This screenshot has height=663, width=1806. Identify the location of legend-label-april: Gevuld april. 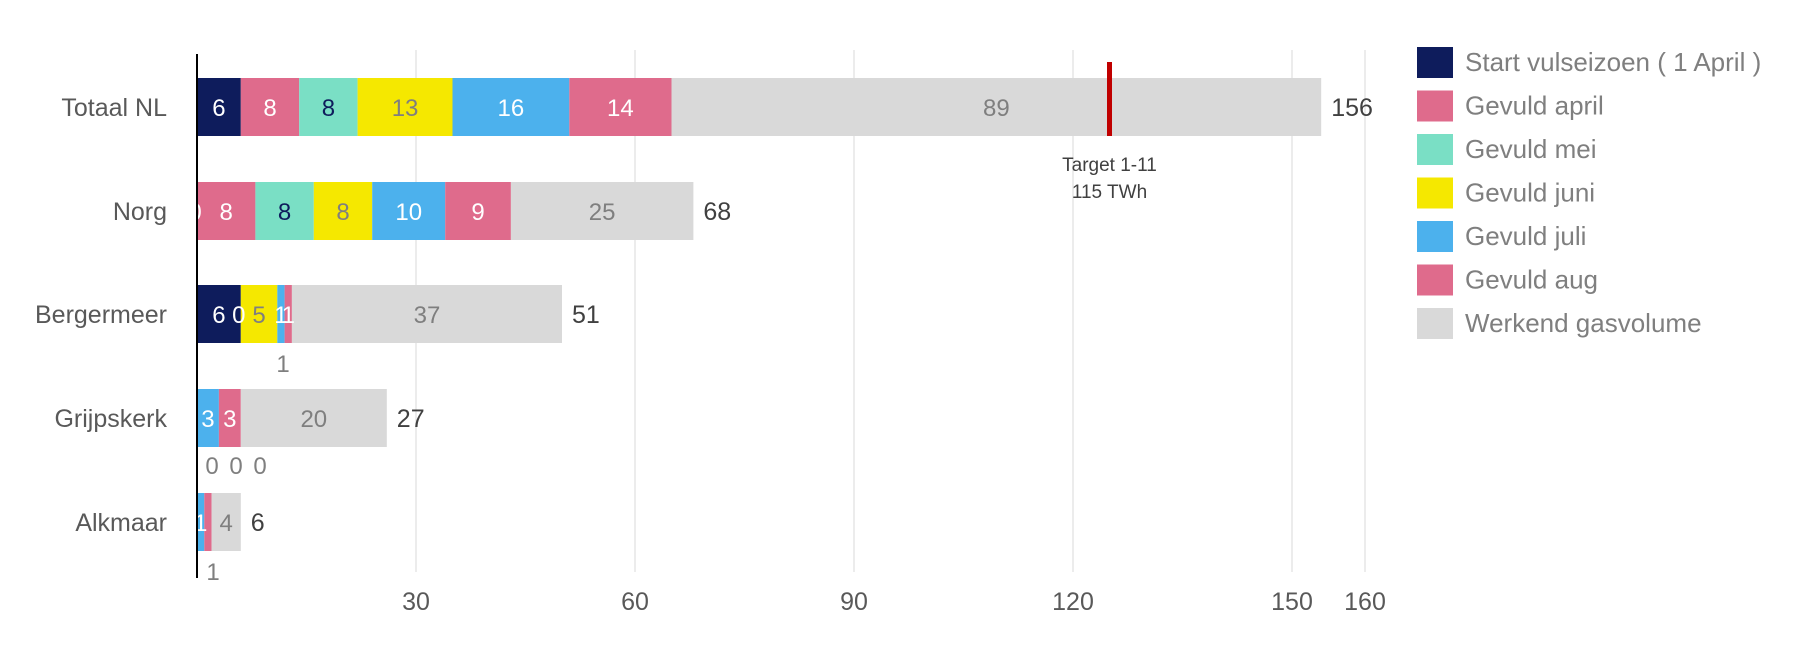
(1534, 106).